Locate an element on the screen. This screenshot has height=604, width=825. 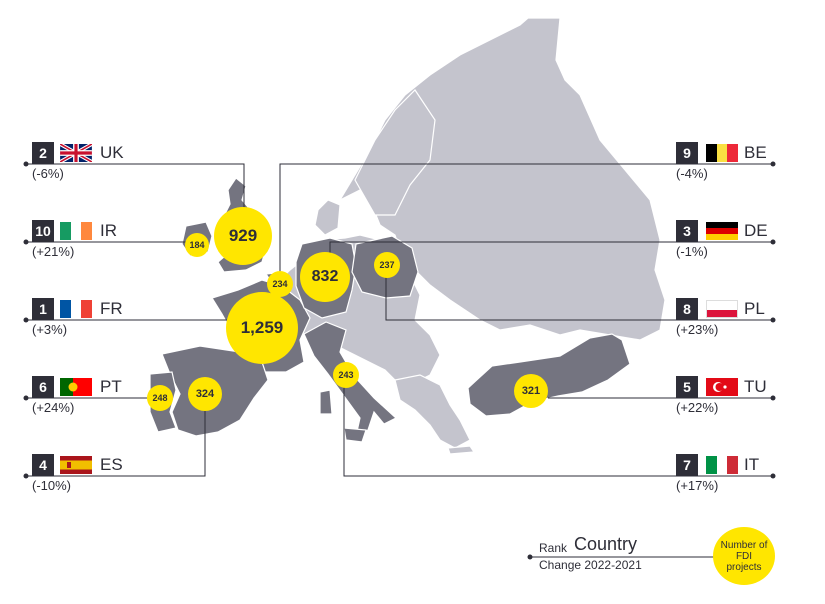
italy-connector is located at coordinates (558, 431).